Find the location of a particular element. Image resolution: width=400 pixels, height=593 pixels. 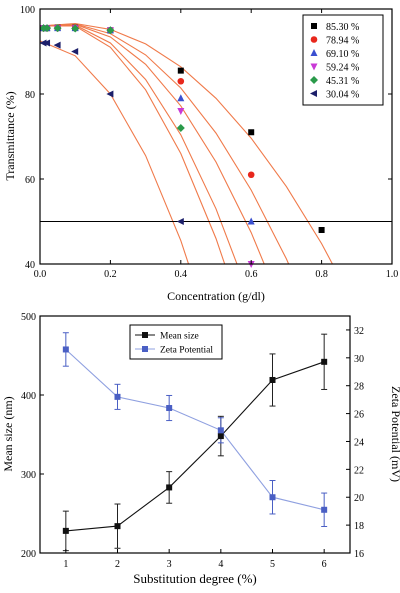

y2-tick-label: 16 is located at coordinates (359, 554).